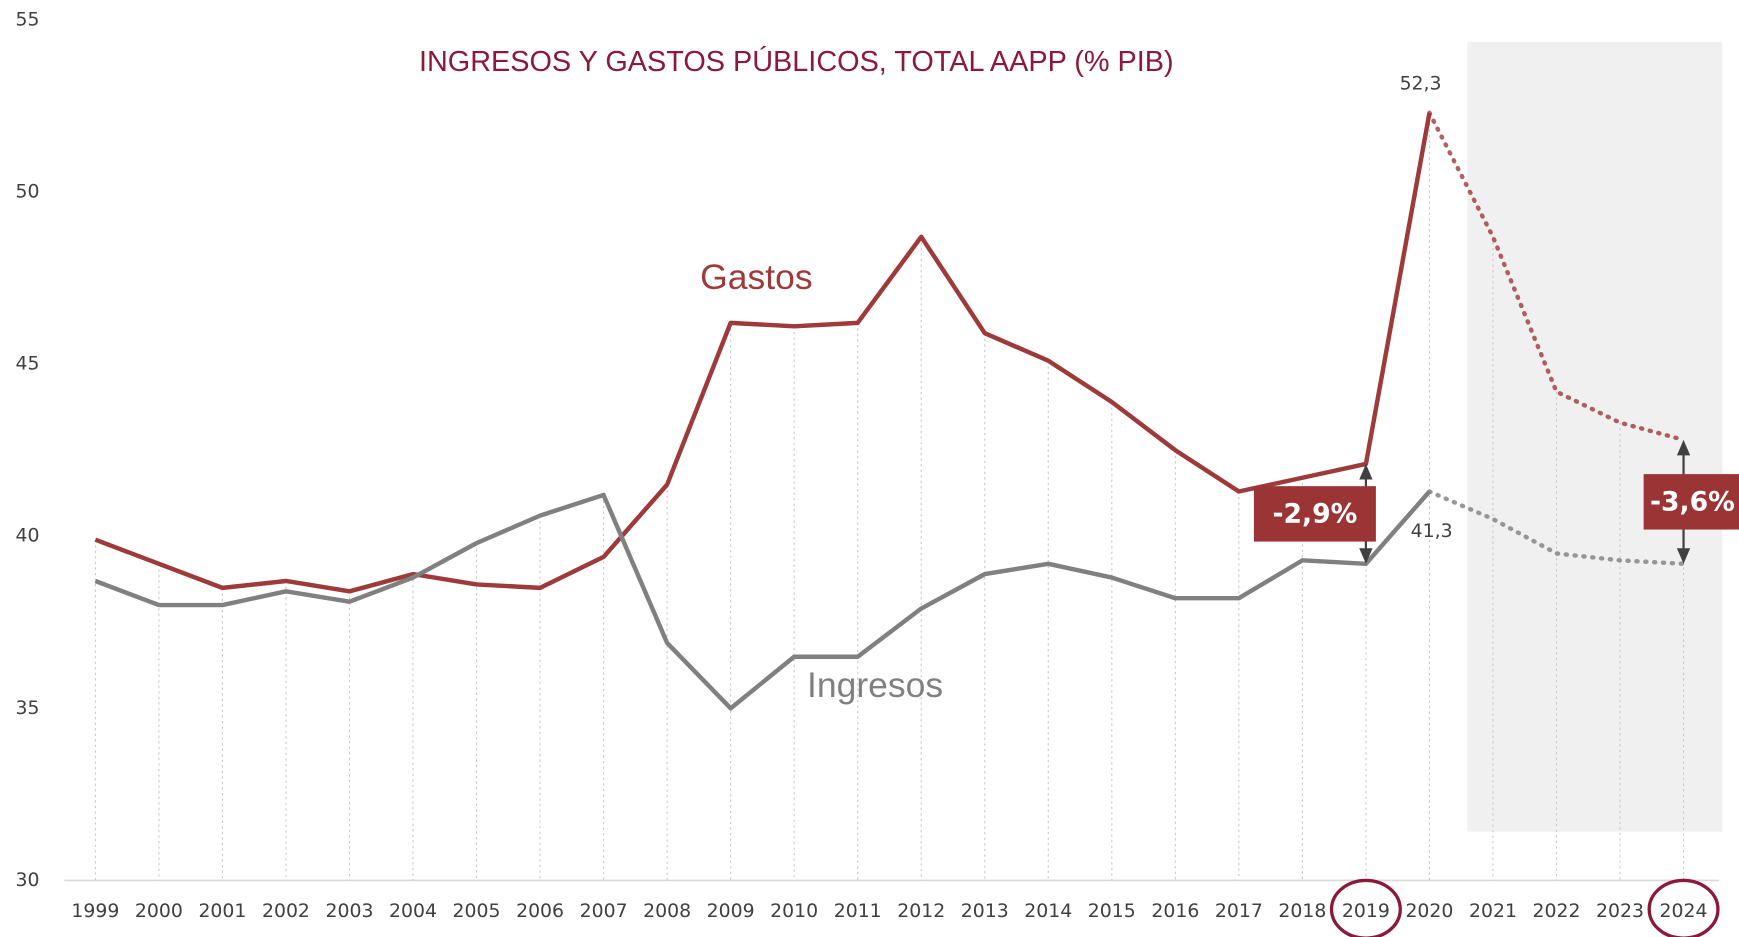  I want to click on x-tick-label: 2019, so click(1366, 911).